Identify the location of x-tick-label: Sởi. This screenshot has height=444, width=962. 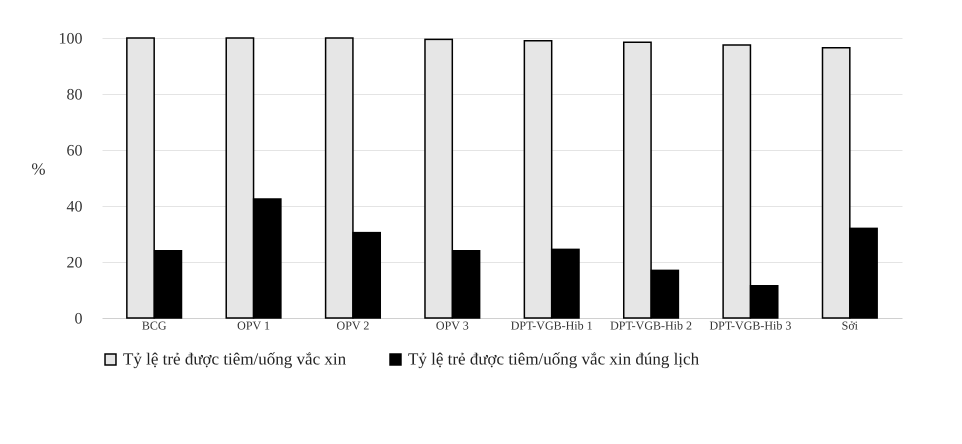
(850, 325).